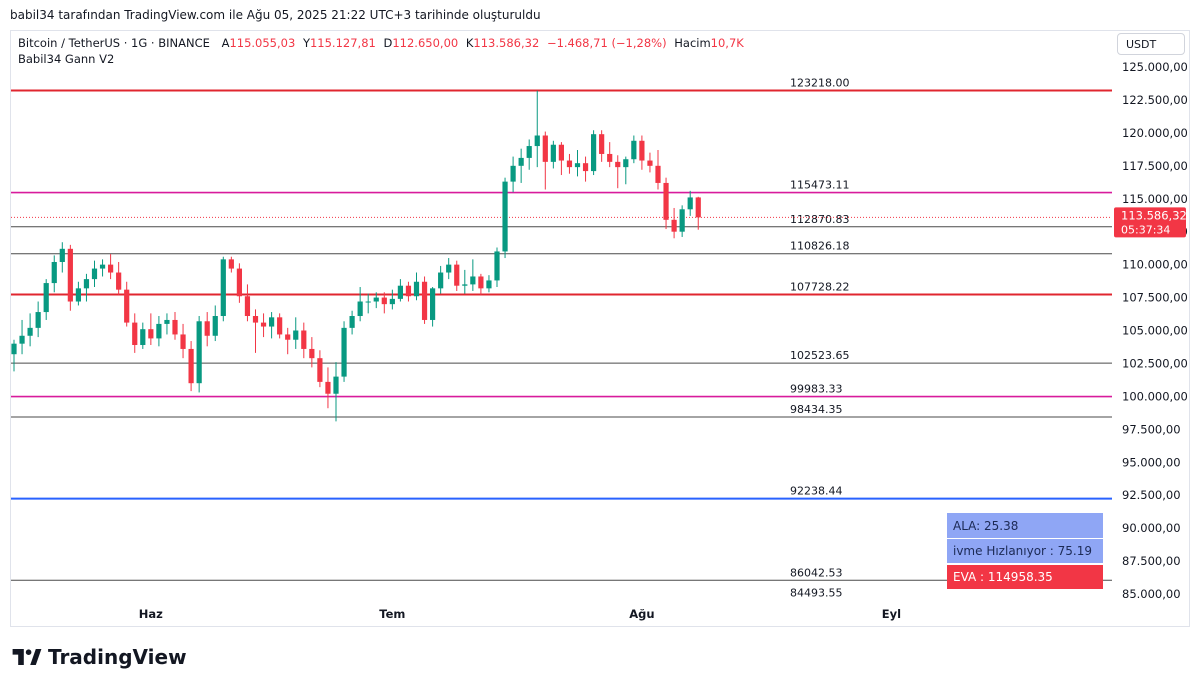 Image resolution: width=1200 pixels, height=687 pixels. What do you see at coordinates (1025, 550) in the screenshot?
I see `ivme-row: ivme Hızlanıyor : 75.19` at bounding box center [1025, 550].